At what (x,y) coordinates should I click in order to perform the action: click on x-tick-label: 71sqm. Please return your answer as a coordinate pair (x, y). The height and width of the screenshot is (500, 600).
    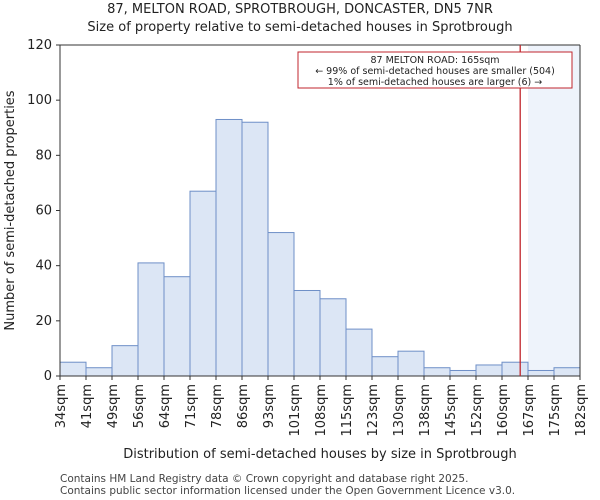
    Looking at the image, I should click on (191, 406).